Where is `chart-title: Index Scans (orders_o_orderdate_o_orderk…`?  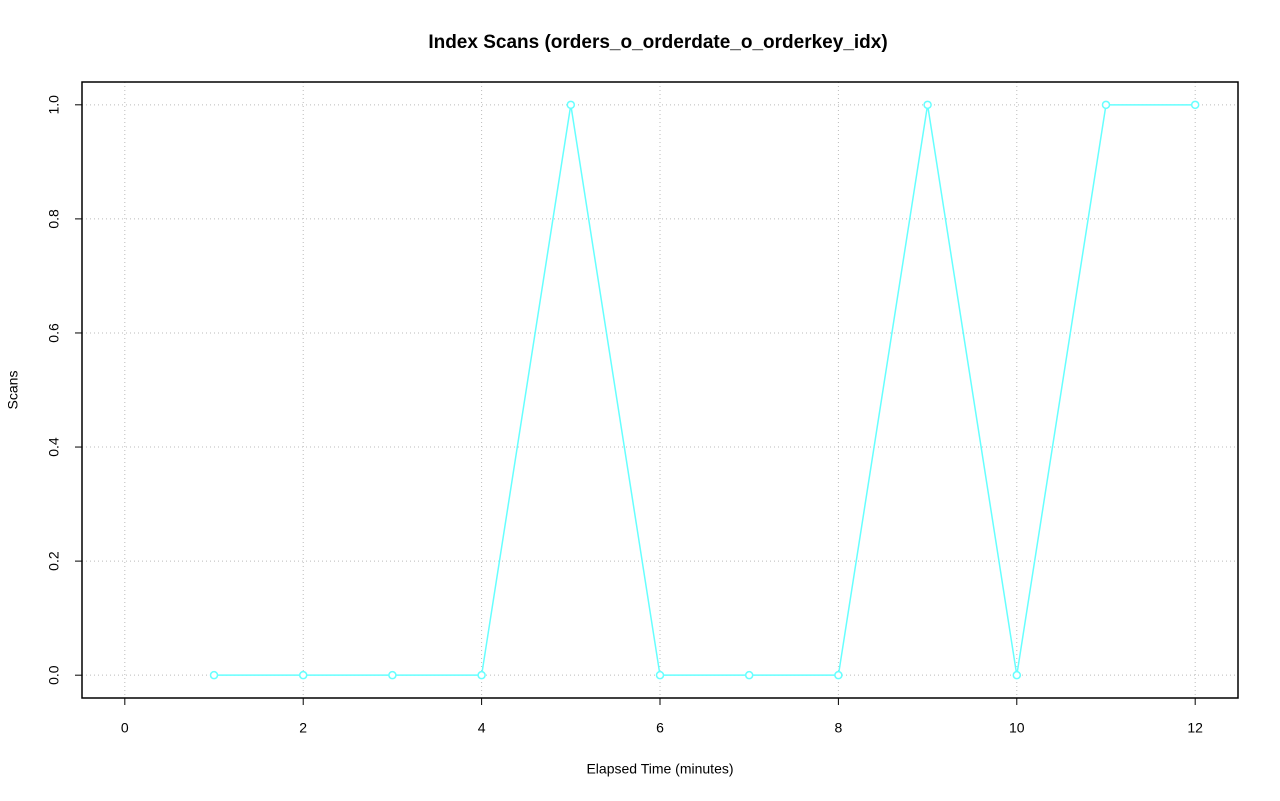 chart-title: Index Scans (orders_o_orderdate_o_orderk… is located at coordinates (657, 42).